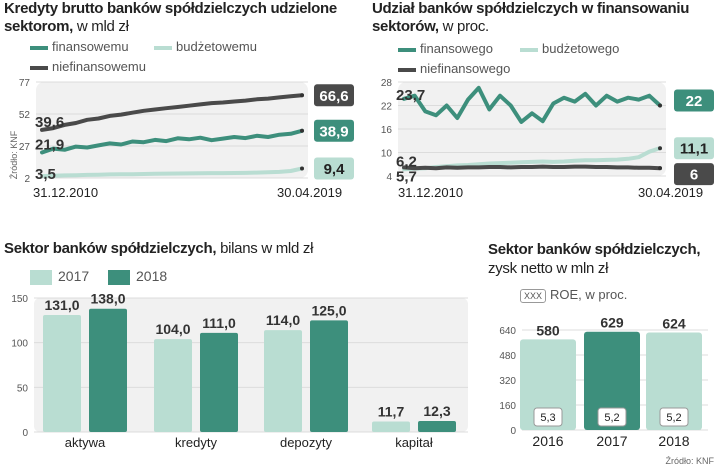 The width and height of the screenshot is (720, 469). Describe the element at coordinates (456, 48) in the screenshot. I see `share-legend-label-1: finansowego` at that location.